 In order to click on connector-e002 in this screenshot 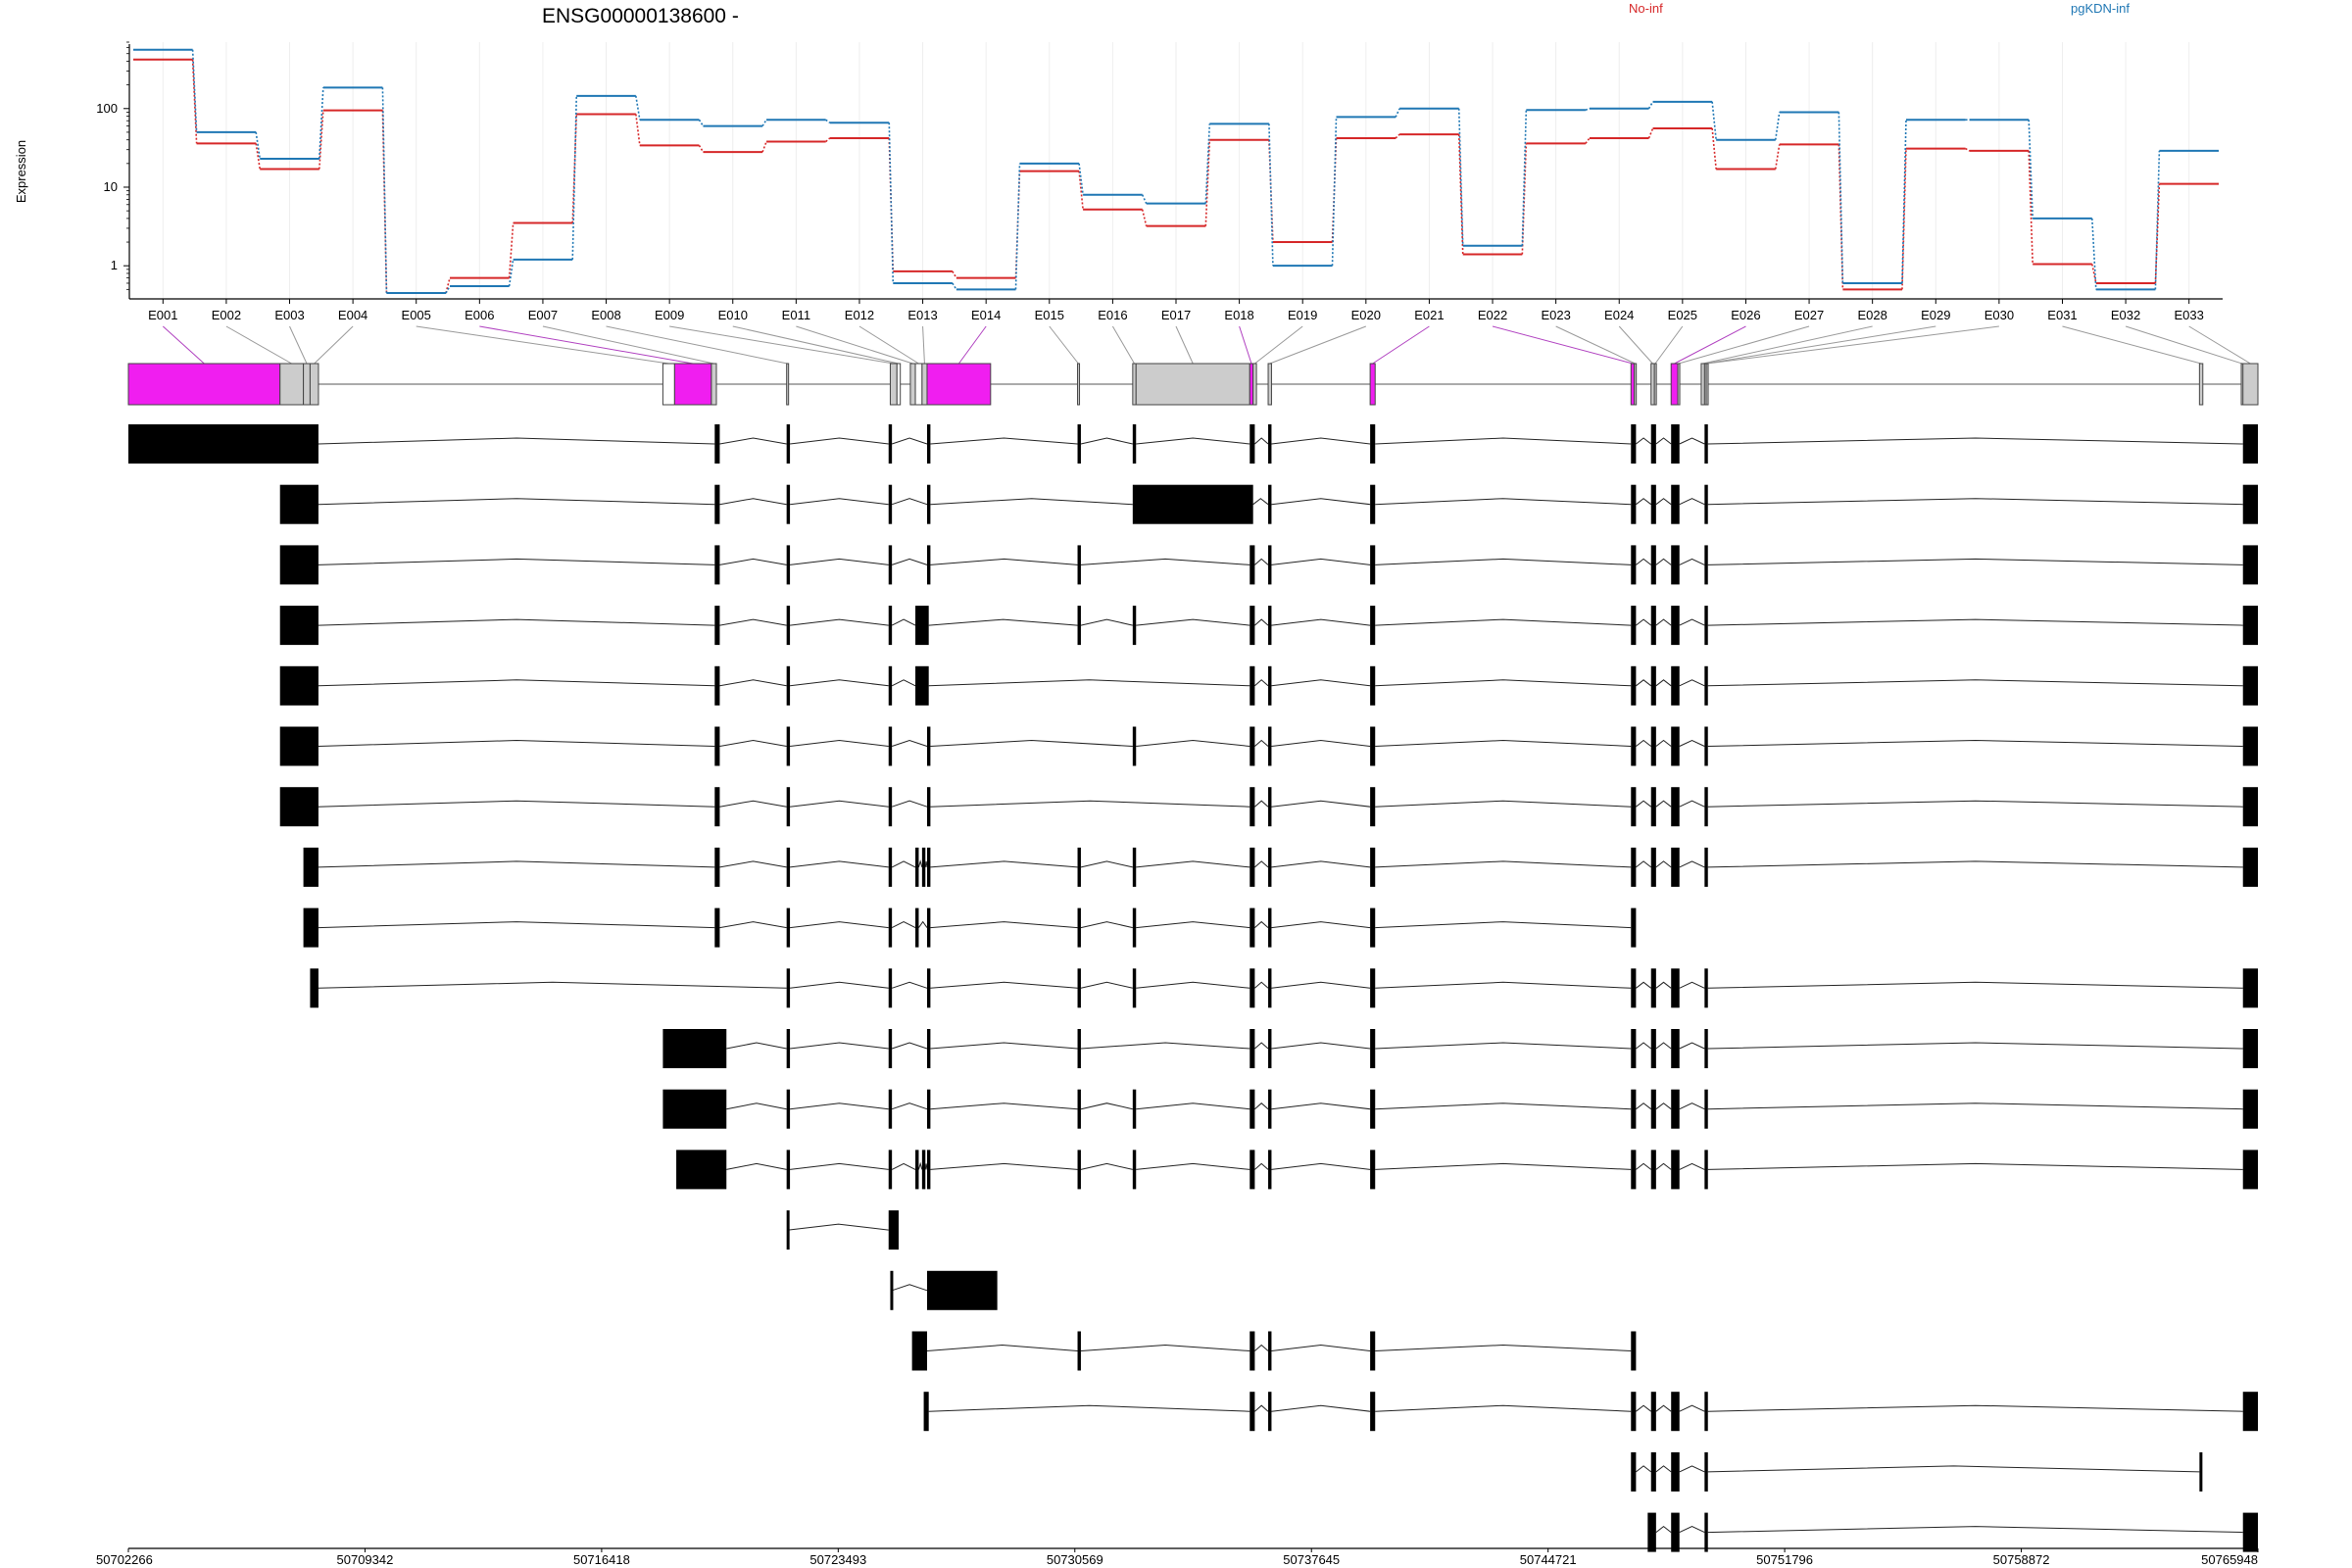, I will do `click(258, 345)`.